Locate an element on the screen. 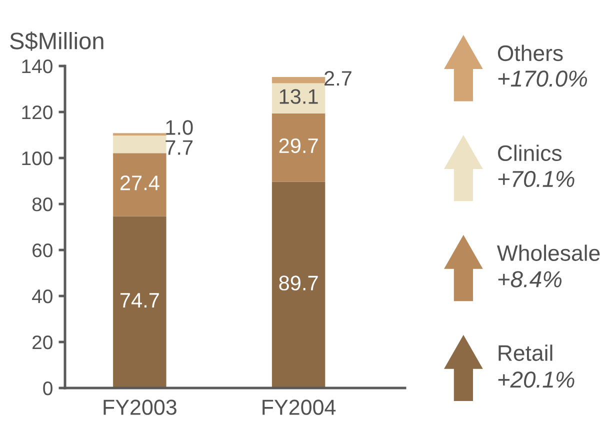 The height and width of the screenshot is (429, 608). y-axis-title: S$Million is located at coordinates (57, 41).